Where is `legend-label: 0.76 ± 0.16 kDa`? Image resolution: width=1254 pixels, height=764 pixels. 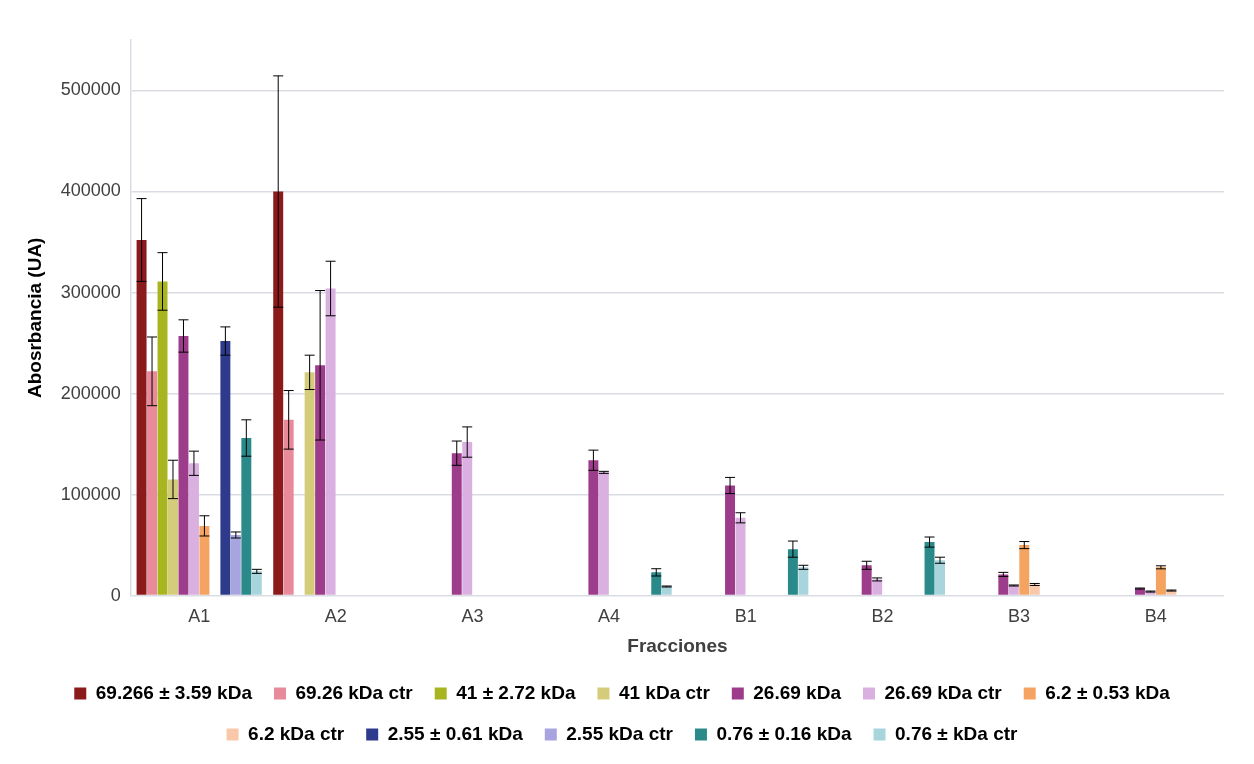 legend-label: 0.76 ± 0.16 kDa is located at coordinates (784, 733).